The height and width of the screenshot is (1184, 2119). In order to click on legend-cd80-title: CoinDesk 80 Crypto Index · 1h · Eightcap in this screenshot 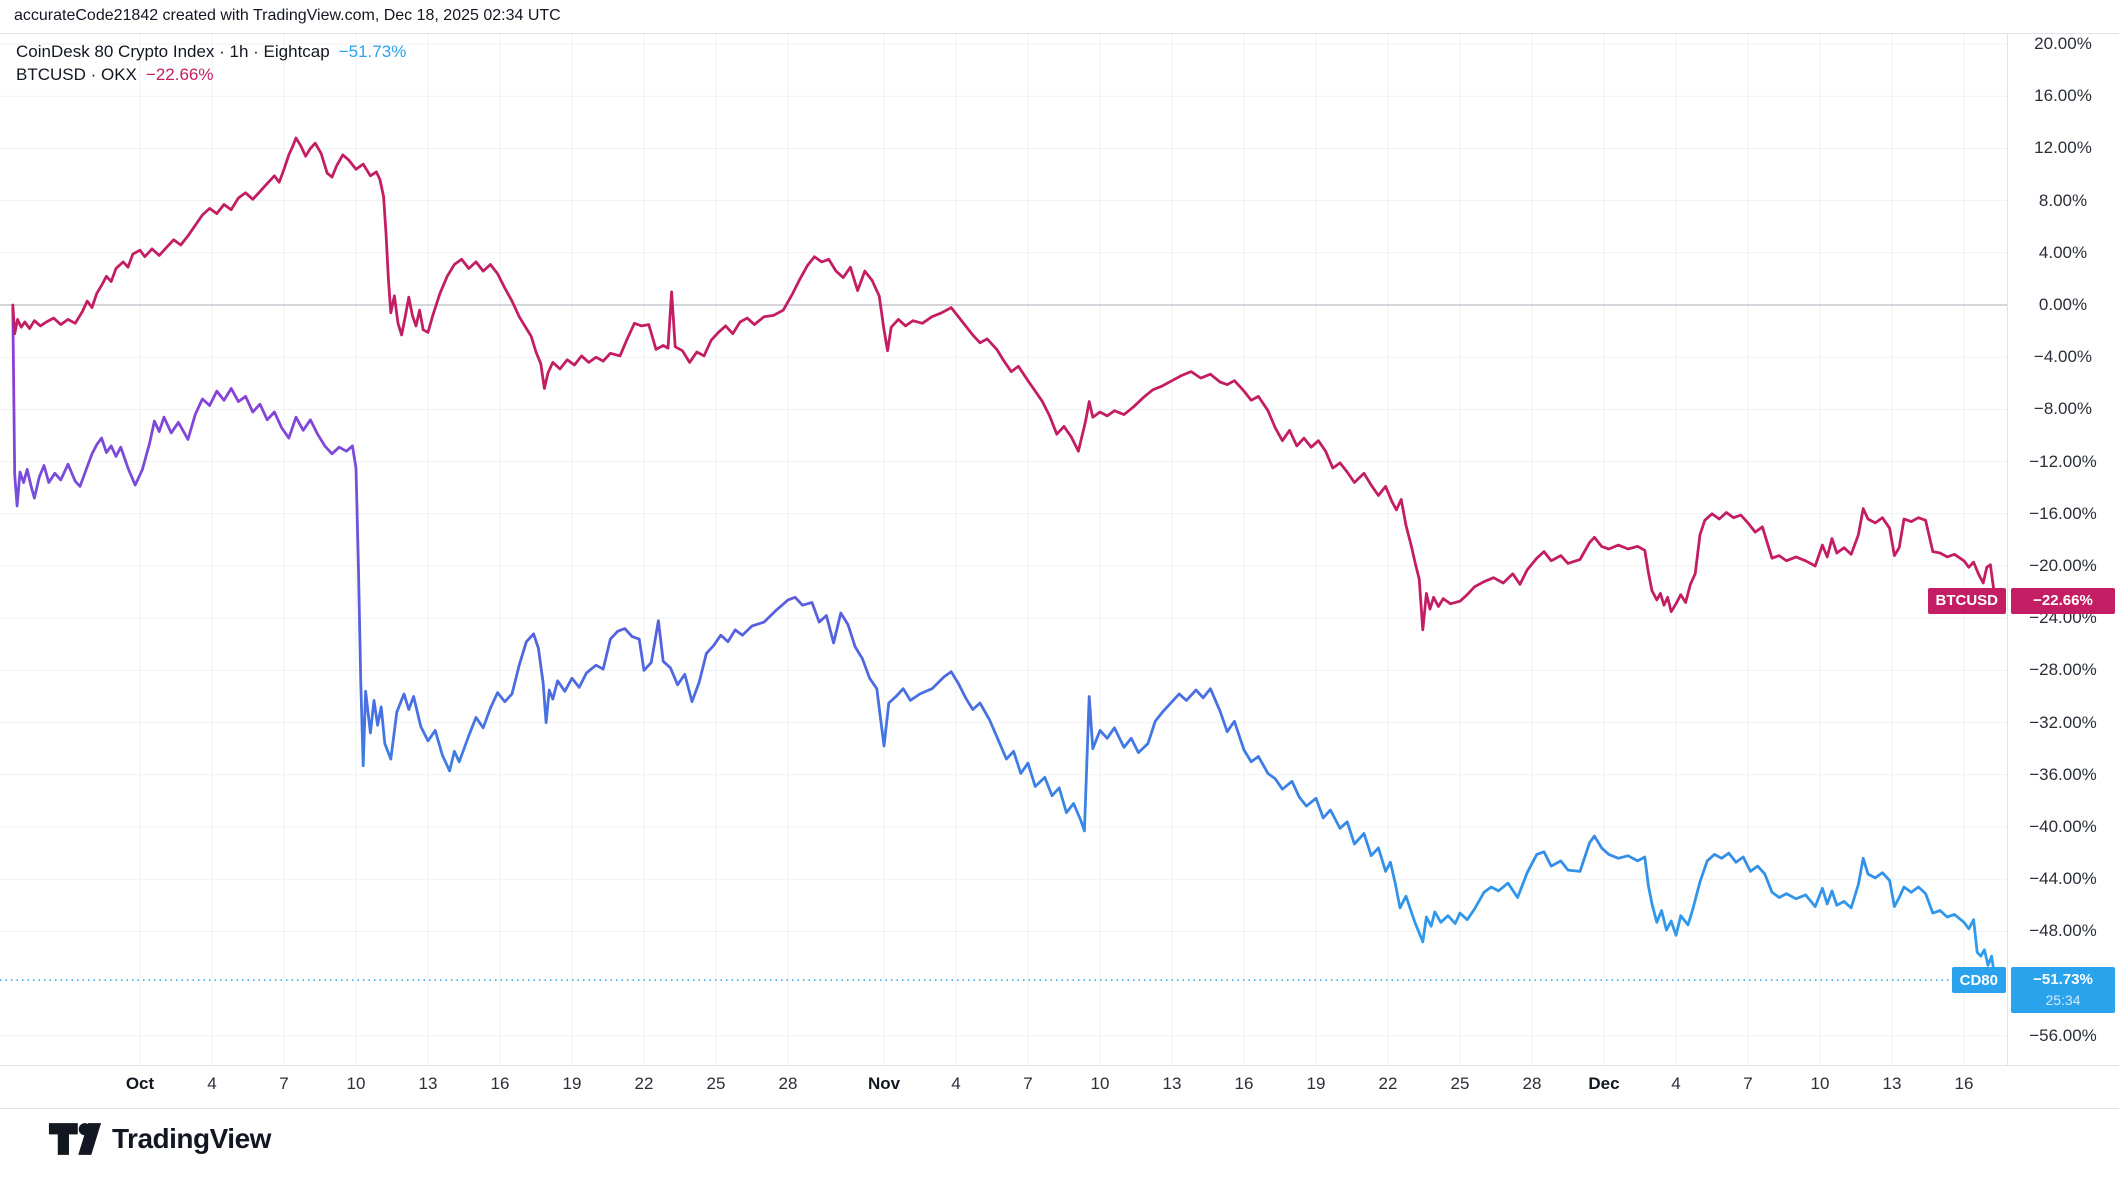, I will do `click(173, 51)`.